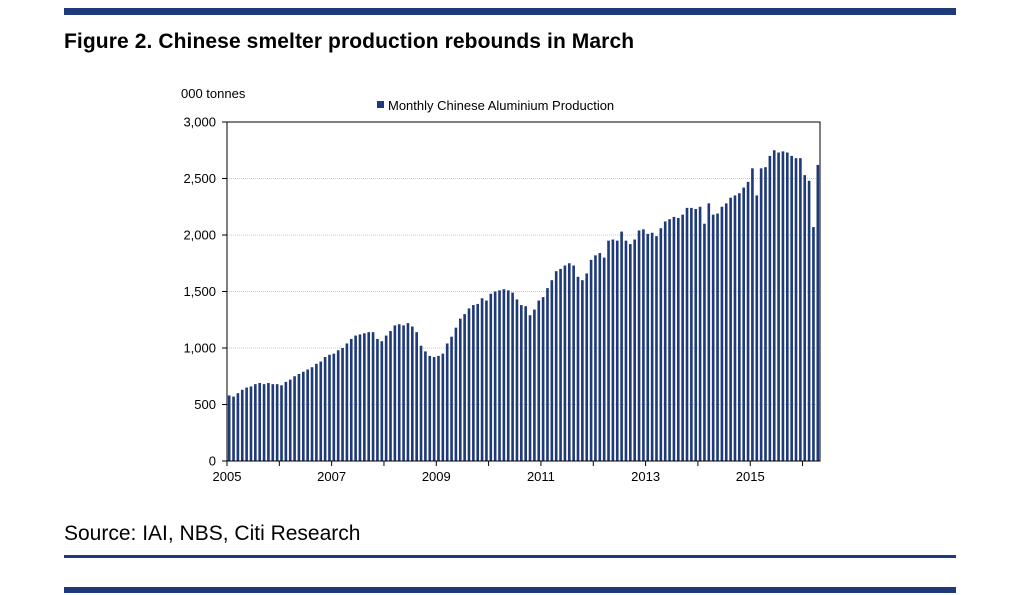 This screenshot has width=1026, height=595. What do you see at coordinates (213, 93) in the screenshot?
I see `y-axis-unit-label: 000 tonnes` at bounding box center [213, 93].